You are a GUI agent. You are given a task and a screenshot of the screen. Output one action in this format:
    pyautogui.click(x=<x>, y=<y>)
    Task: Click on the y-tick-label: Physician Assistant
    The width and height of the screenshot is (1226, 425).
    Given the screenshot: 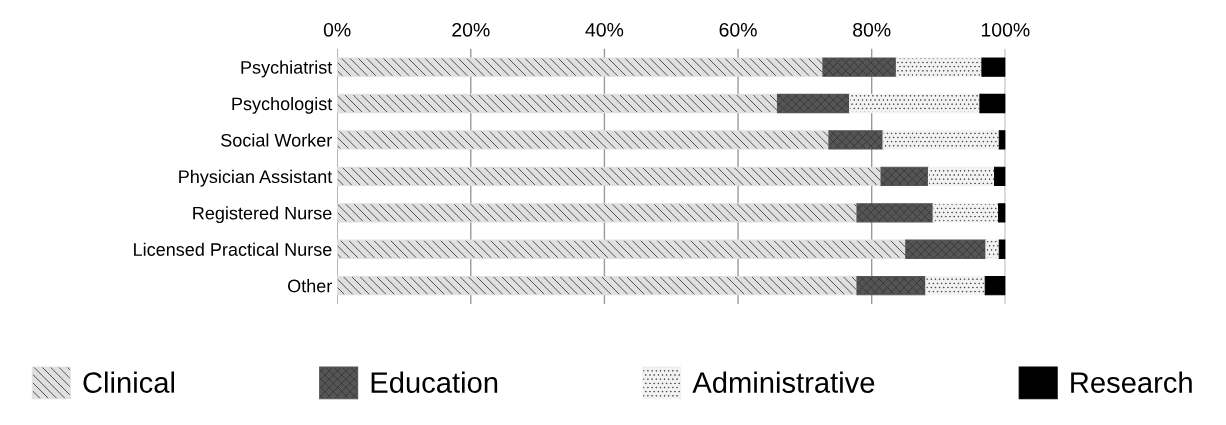 What is the action you would take?
    pyautogui.click(x=256, y=178)
    